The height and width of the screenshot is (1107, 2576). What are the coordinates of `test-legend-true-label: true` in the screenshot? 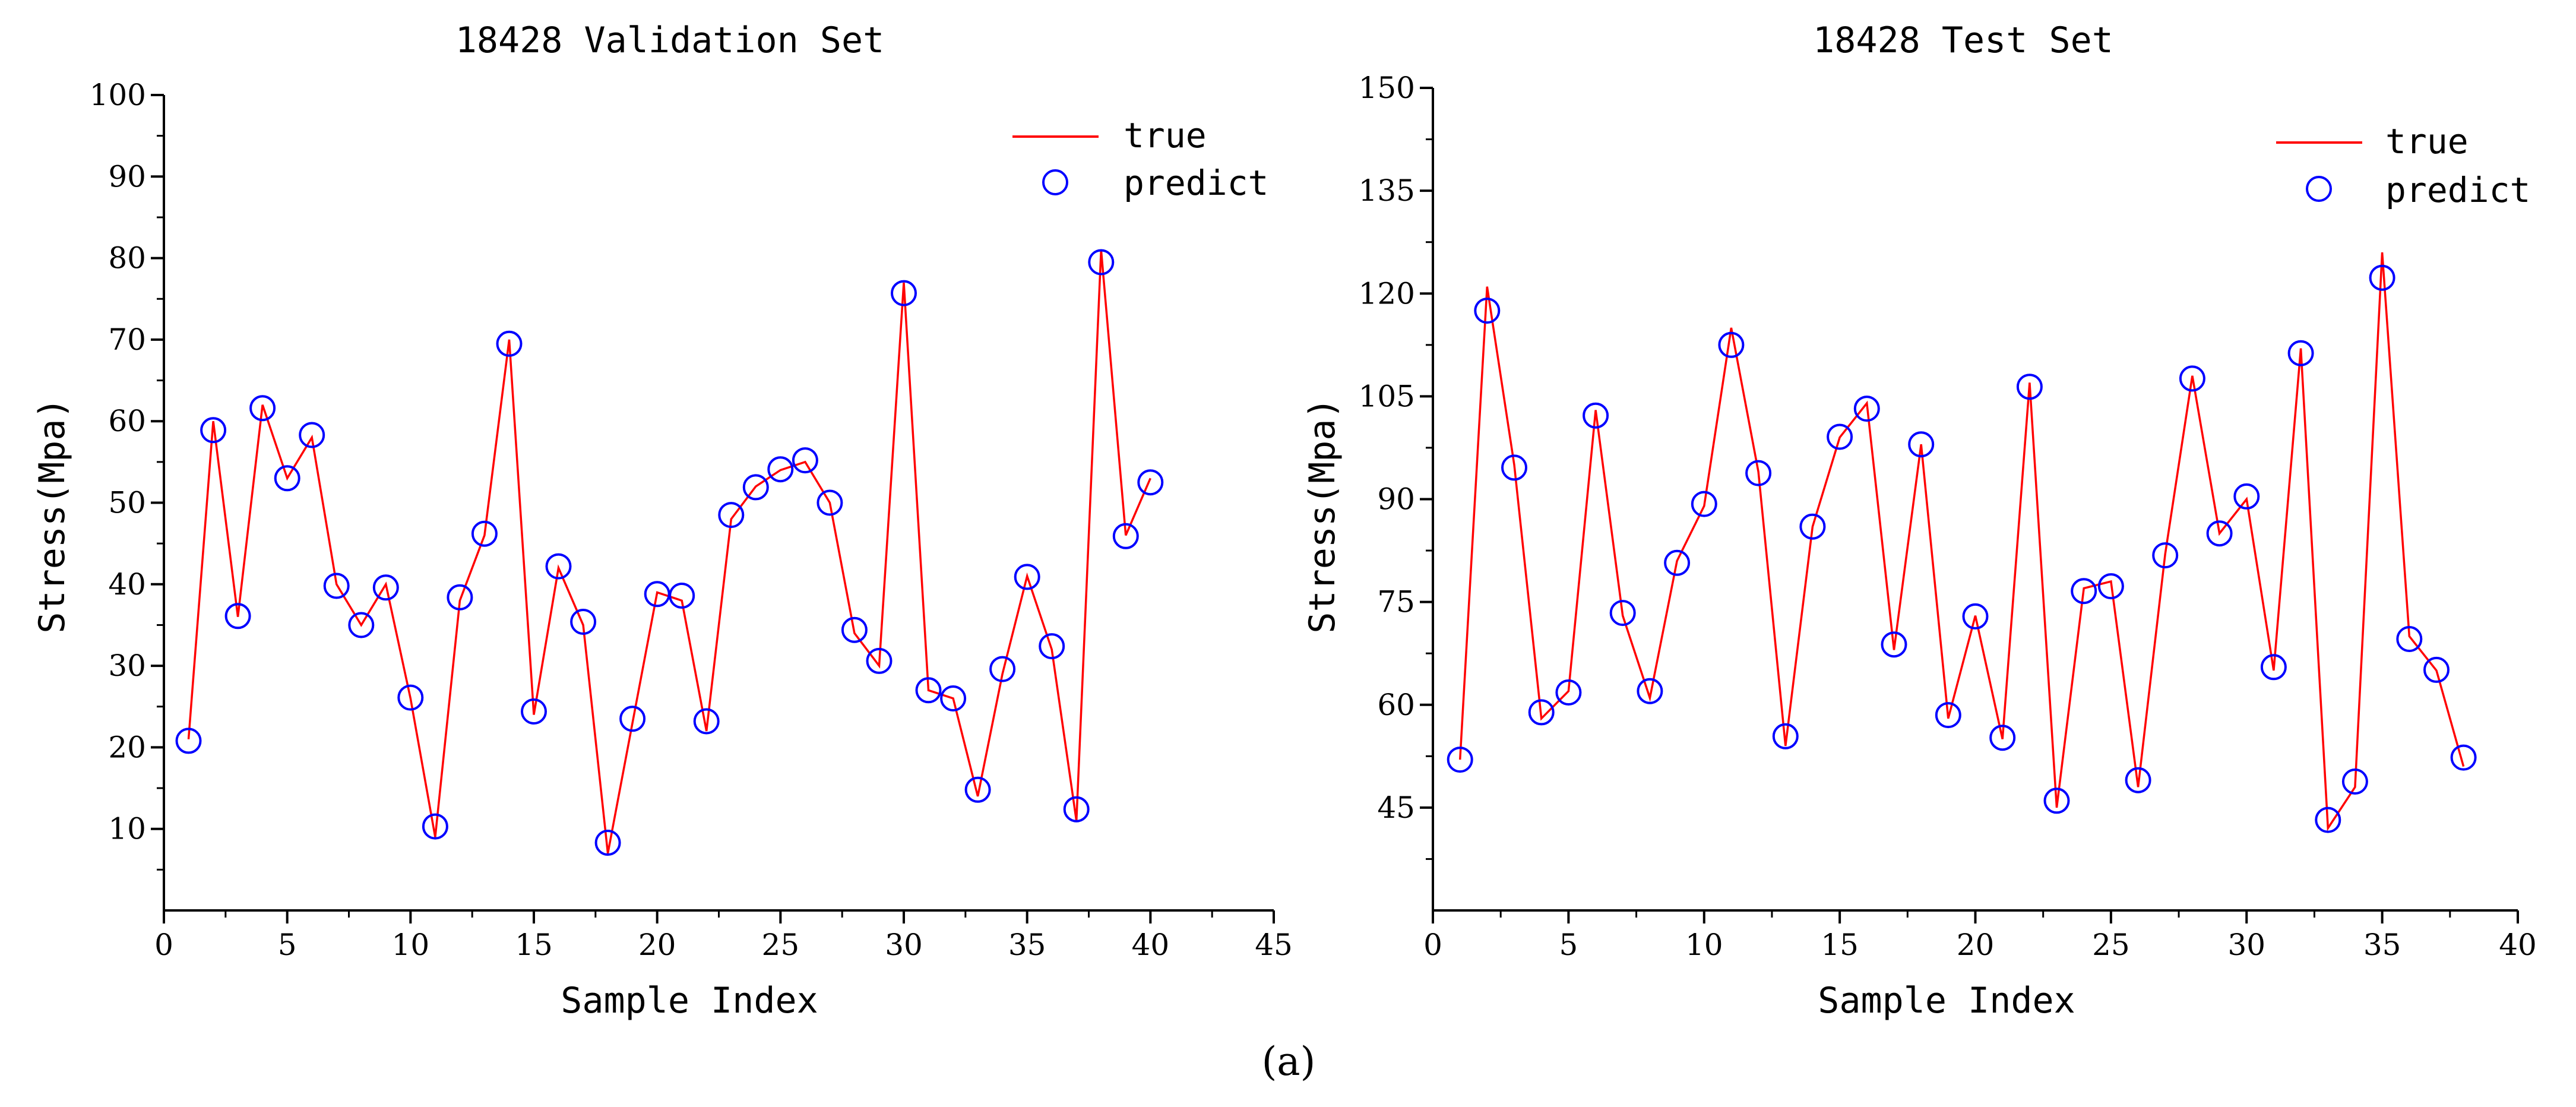 It's located at (2427, 141).